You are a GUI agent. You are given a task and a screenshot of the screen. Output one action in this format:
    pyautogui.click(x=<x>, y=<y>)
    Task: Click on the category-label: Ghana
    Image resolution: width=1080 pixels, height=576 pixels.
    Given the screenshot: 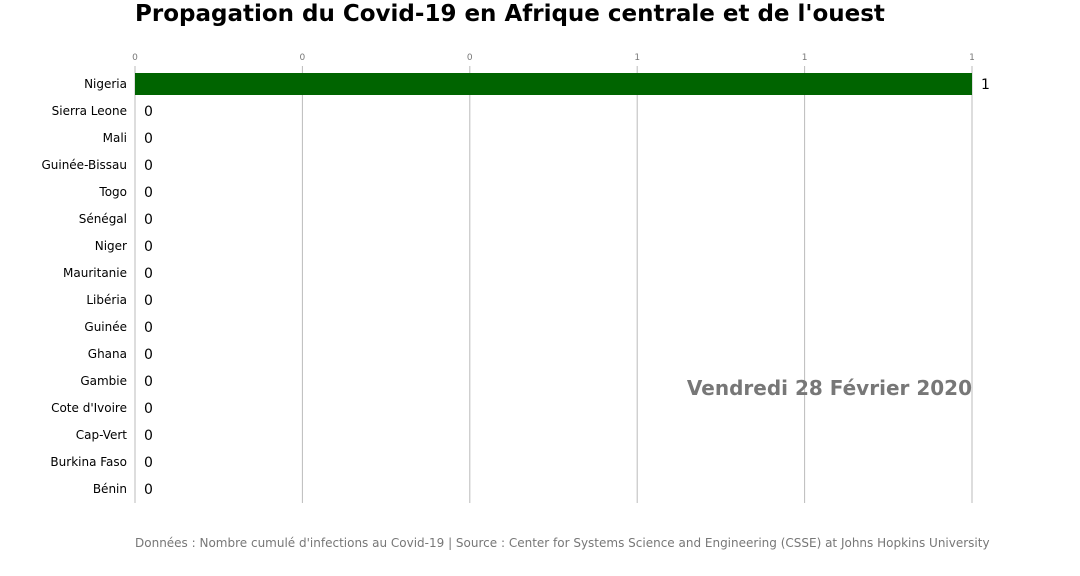 What is the action you would take?
    pyautogui.click(x=107, y=354)
    